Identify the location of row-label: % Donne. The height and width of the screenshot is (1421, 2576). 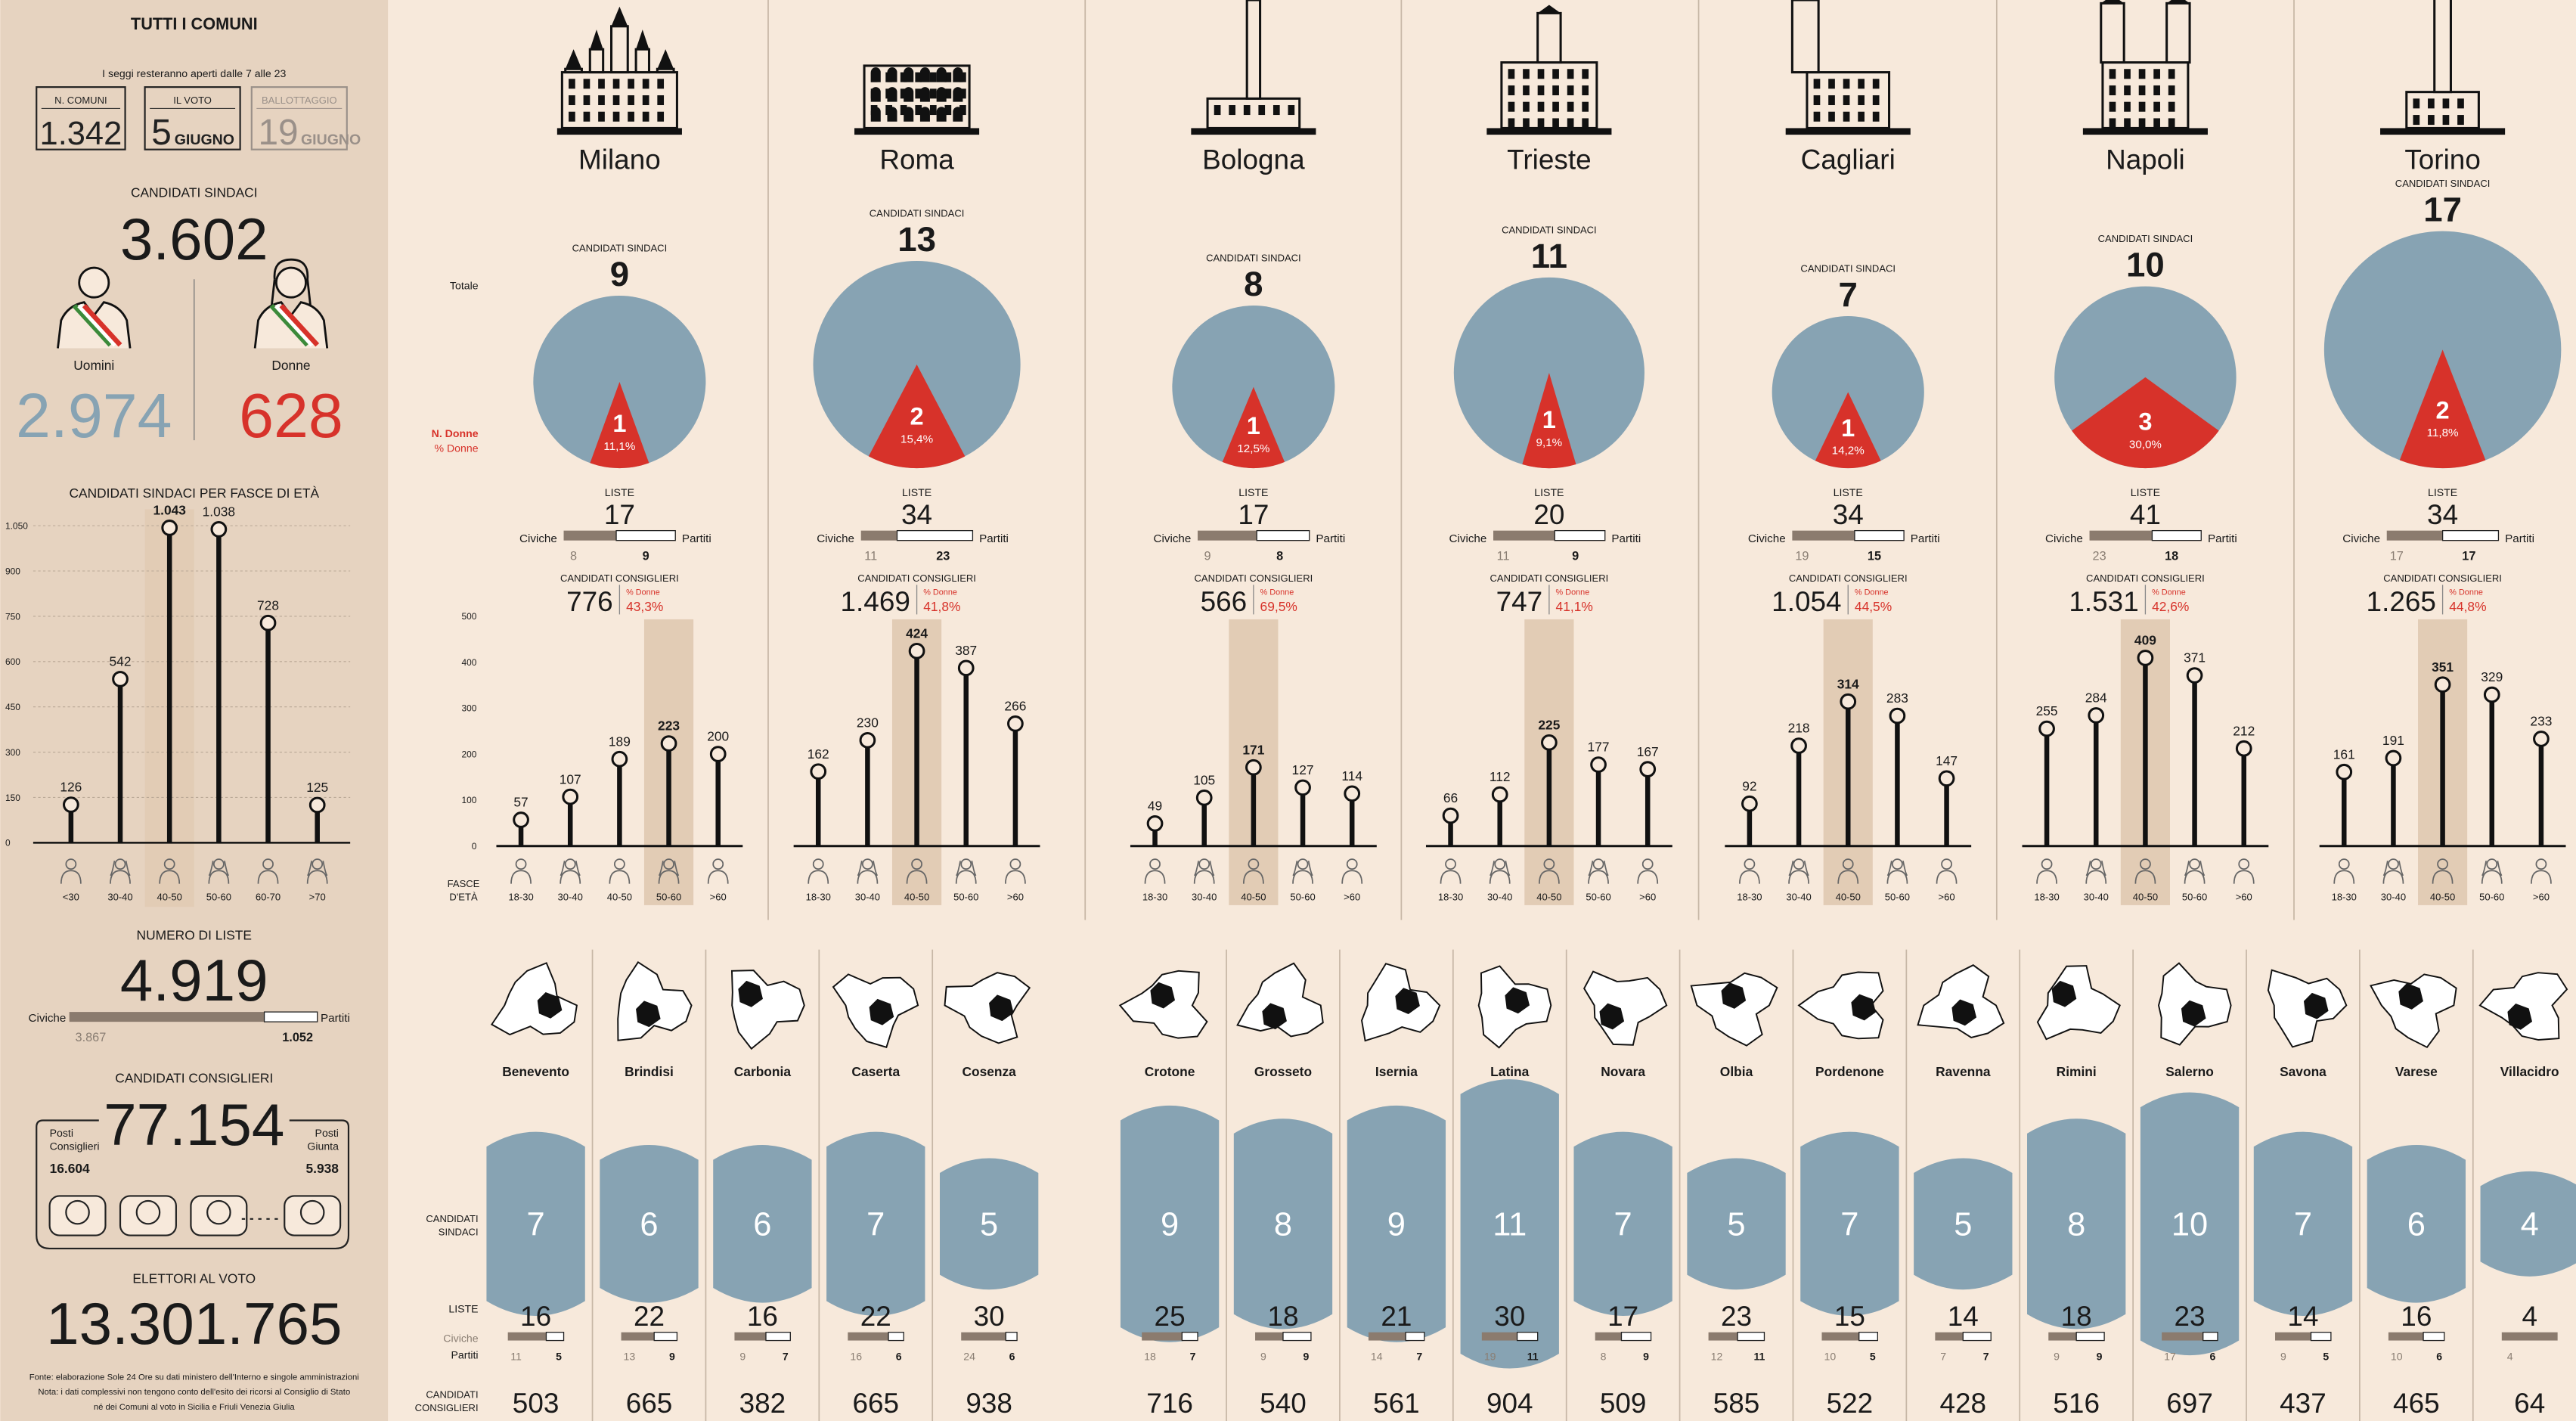
(457, 448).